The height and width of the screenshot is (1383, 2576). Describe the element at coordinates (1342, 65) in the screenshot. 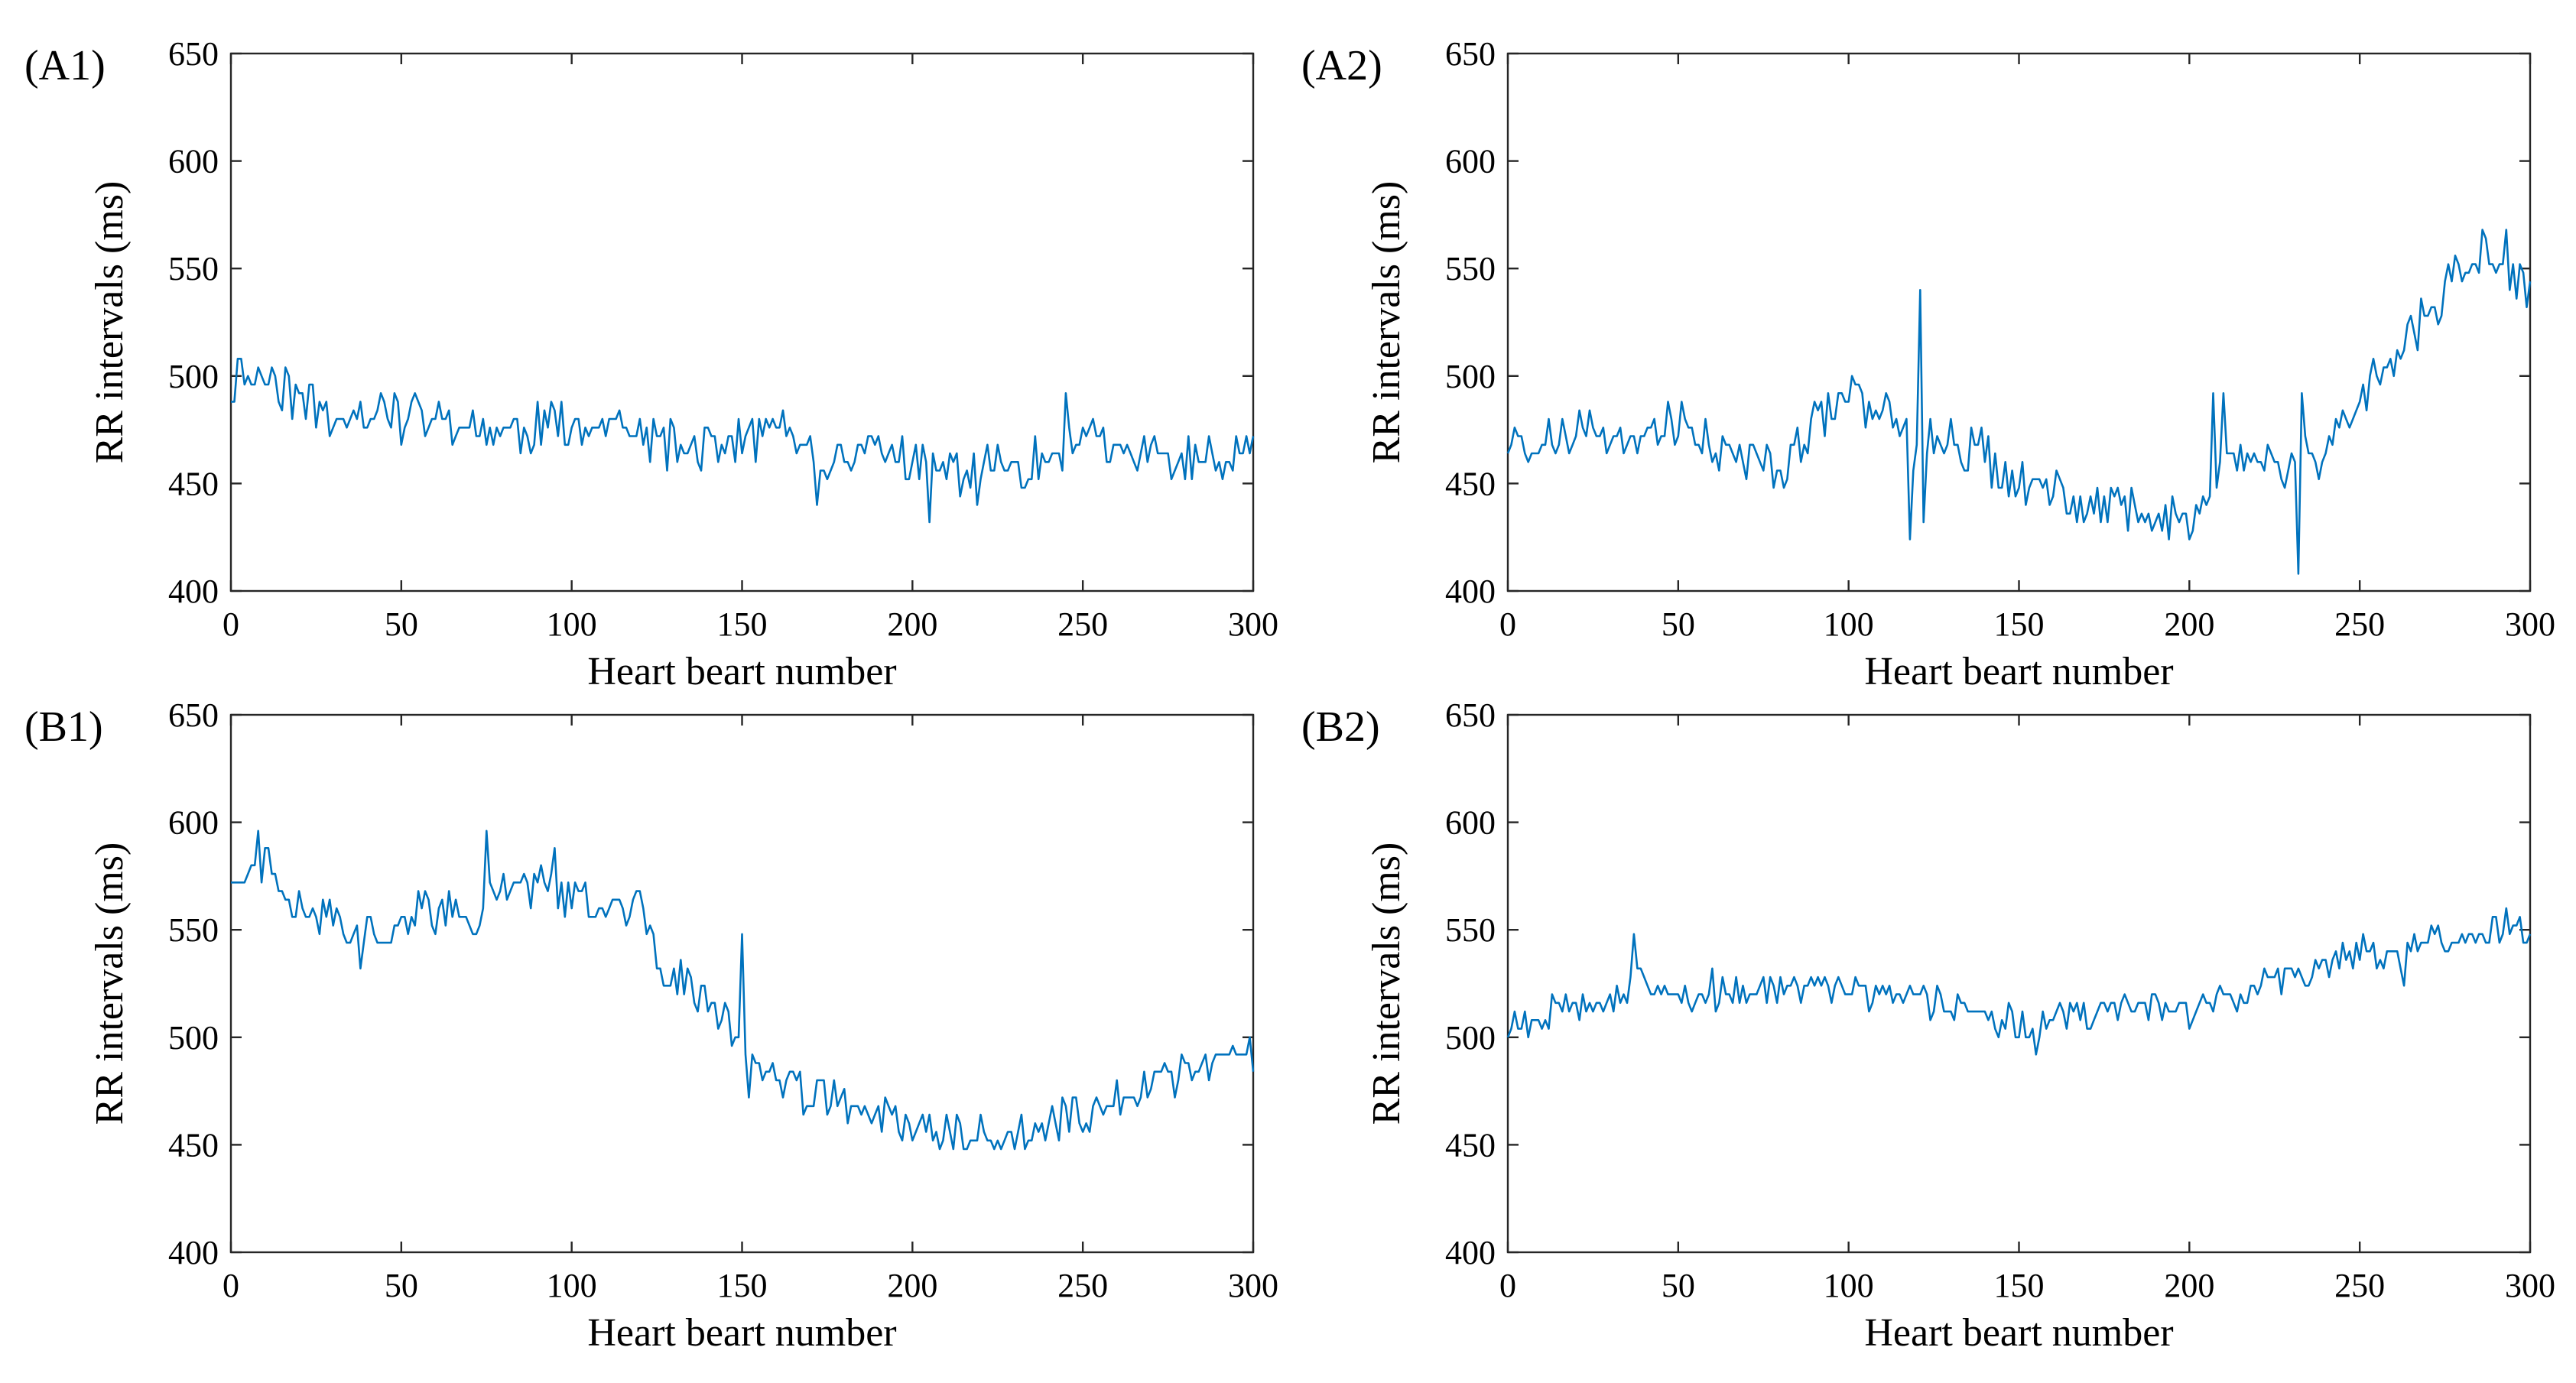

I see `panel-label: (A2)` at that location.